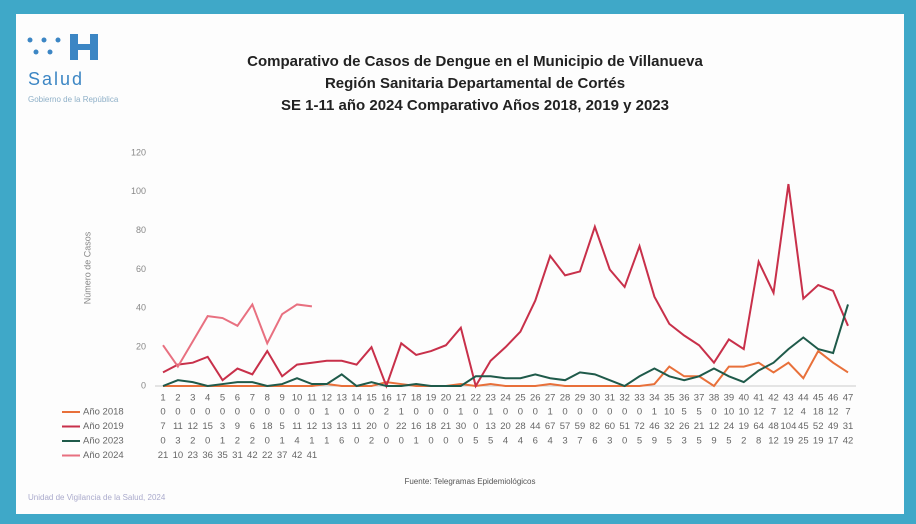 The image size is (916, 524). What do you see at coordinates (312, 398) in the screenshot?
I see `x-tick-label: 11` at bounding box center [312, 398].